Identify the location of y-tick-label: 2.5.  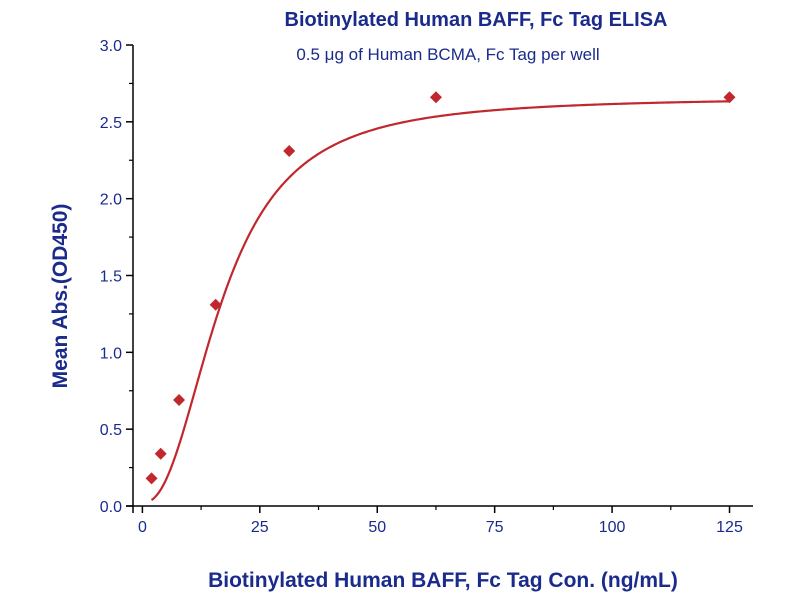
(111, 123).